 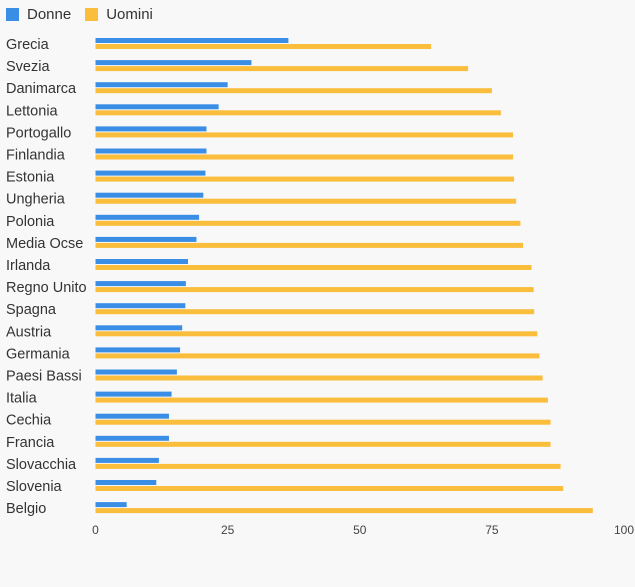 I want to click on legend-label-donne: Donne, so click(x=49, y=14).